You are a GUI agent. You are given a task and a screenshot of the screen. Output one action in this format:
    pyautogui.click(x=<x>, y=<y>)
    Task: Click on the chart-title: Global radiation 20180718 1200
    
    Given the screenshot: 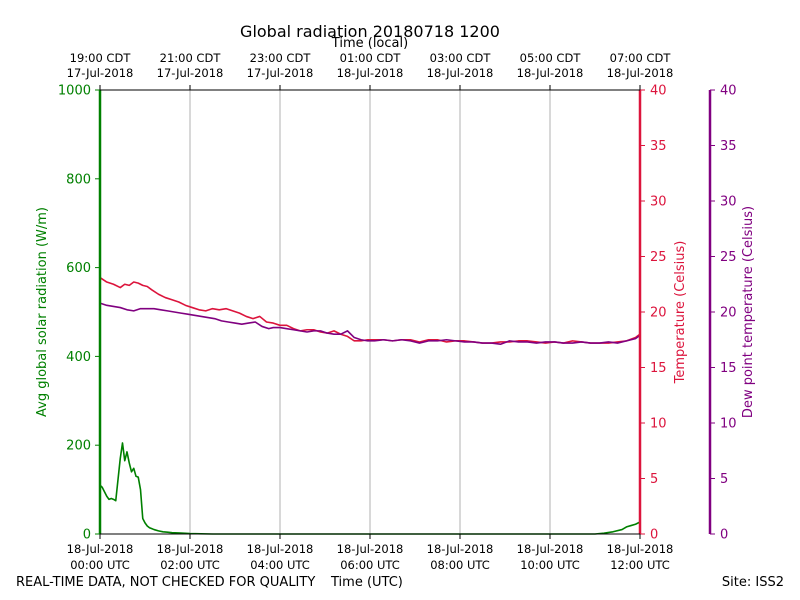 What is the action you would take?
    pyautogui.click(x=370, y=31)
    